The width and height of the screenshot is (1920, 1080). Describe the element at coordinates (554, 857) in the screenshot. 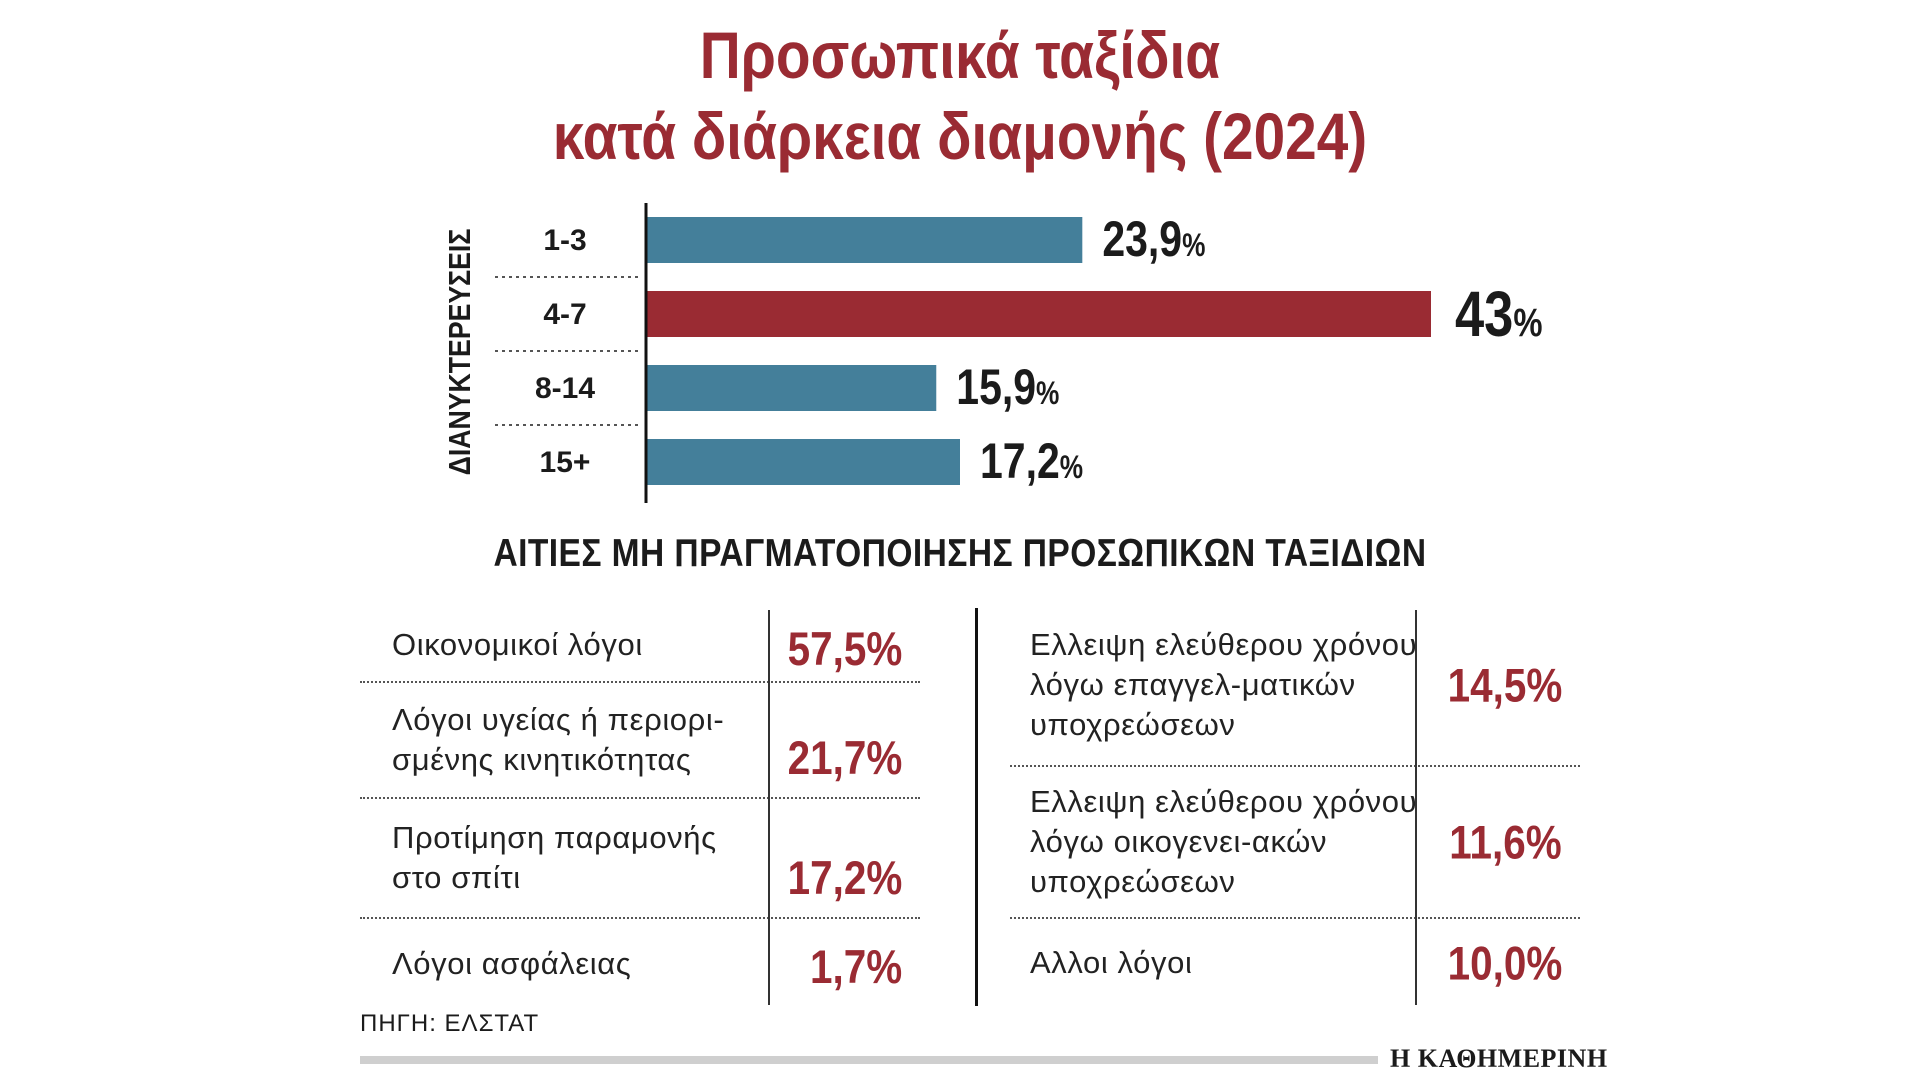

I see `reason-label: Προτίμηση παραμονής στο σπίτι` at that location.